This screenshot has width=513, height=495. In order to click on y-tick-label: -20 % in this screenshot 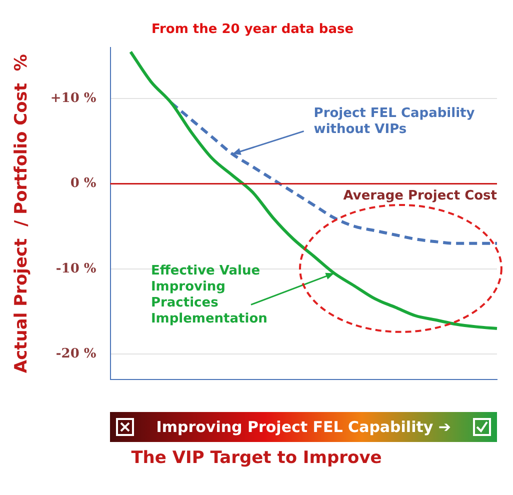, I will do `click(76, 354)`.